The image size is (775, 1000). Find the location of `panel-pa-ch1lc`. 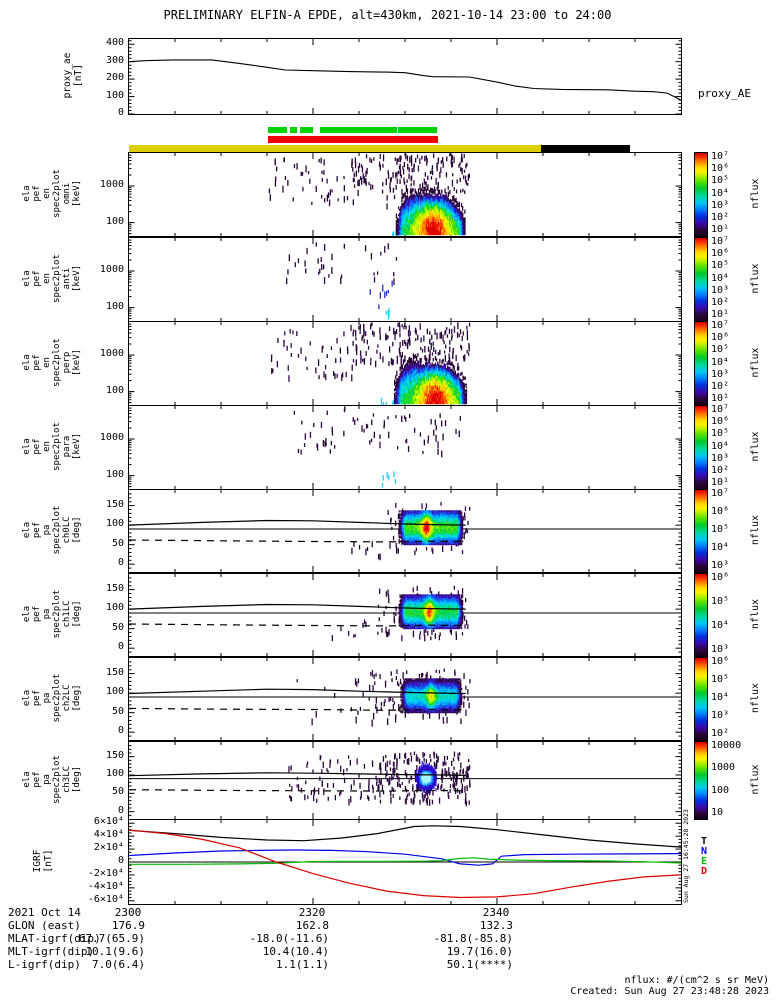

panel-pa-ch1lc is located at coordinates (405, 615).